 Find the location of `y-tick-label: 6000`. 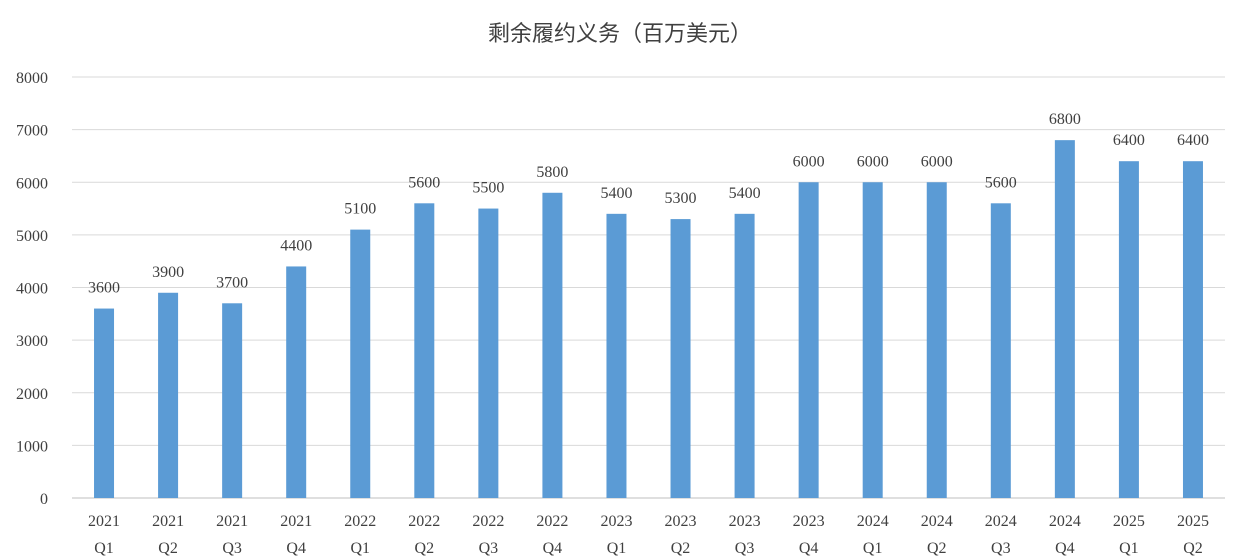

y-tick-label: 6000 is located at coordinates (32, 183).